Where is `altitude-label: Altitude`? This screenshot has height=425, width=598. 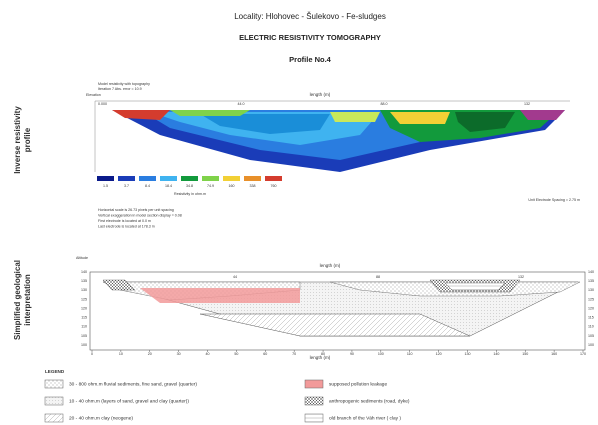
altitude-label: Altitude is located at coordinates (82, 258).